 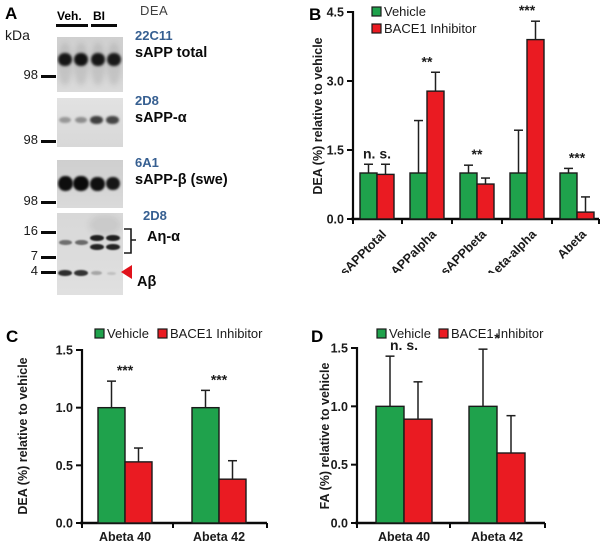 What do you see at coordinates (315, 14) in the screenshot?
I see `panel-b-label: B` at bounding box center [315, 14].